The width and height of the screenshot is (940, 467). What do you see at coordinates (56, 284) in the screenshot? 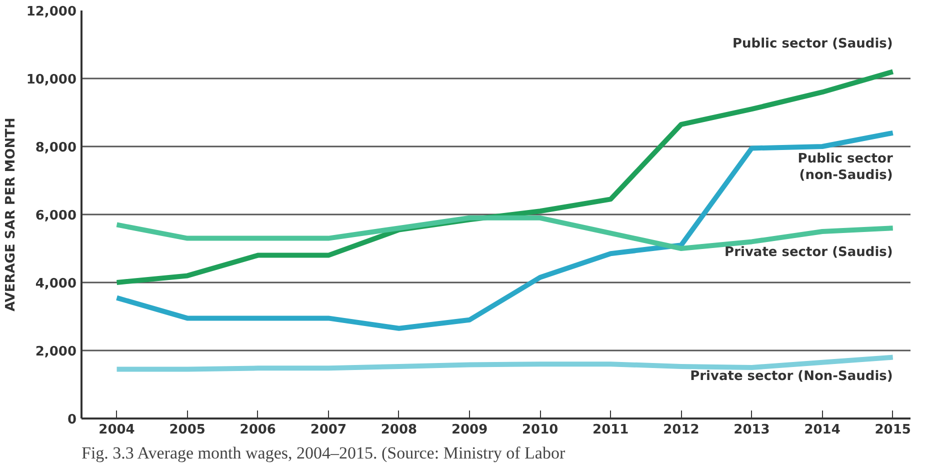
I see `y-tick-label: 4,000` at bounding box center [56, 284].